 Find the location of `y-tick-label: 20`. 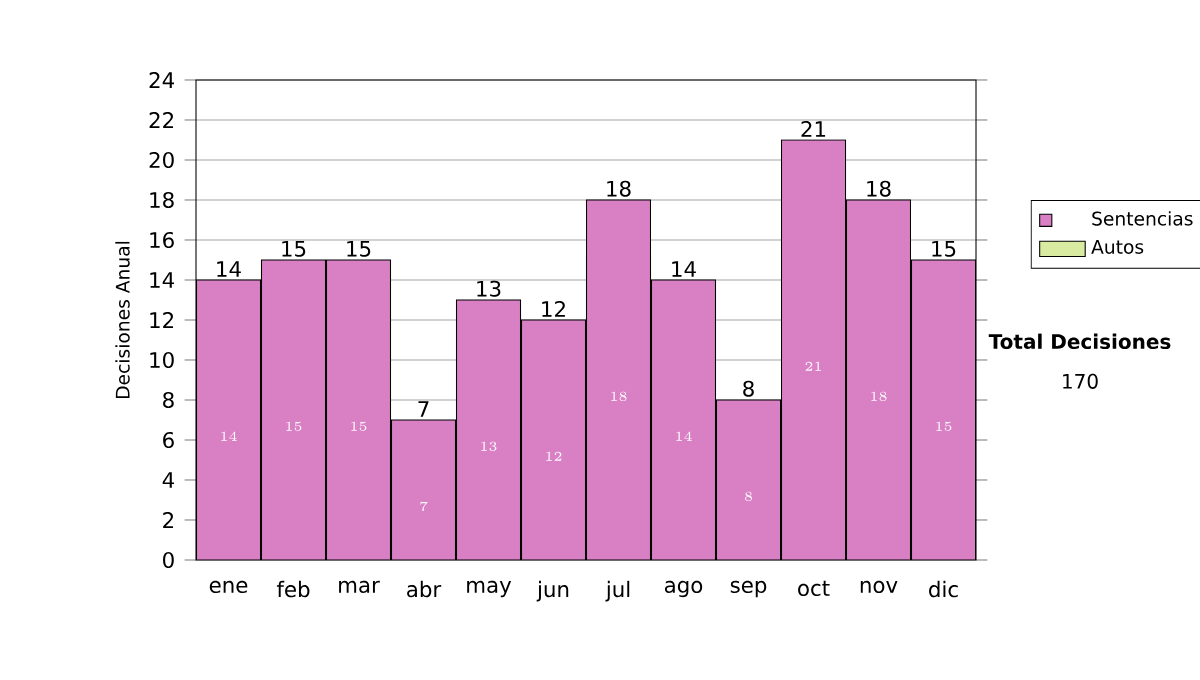

y-tick-label: 20 is located at coordinates (161, 160).